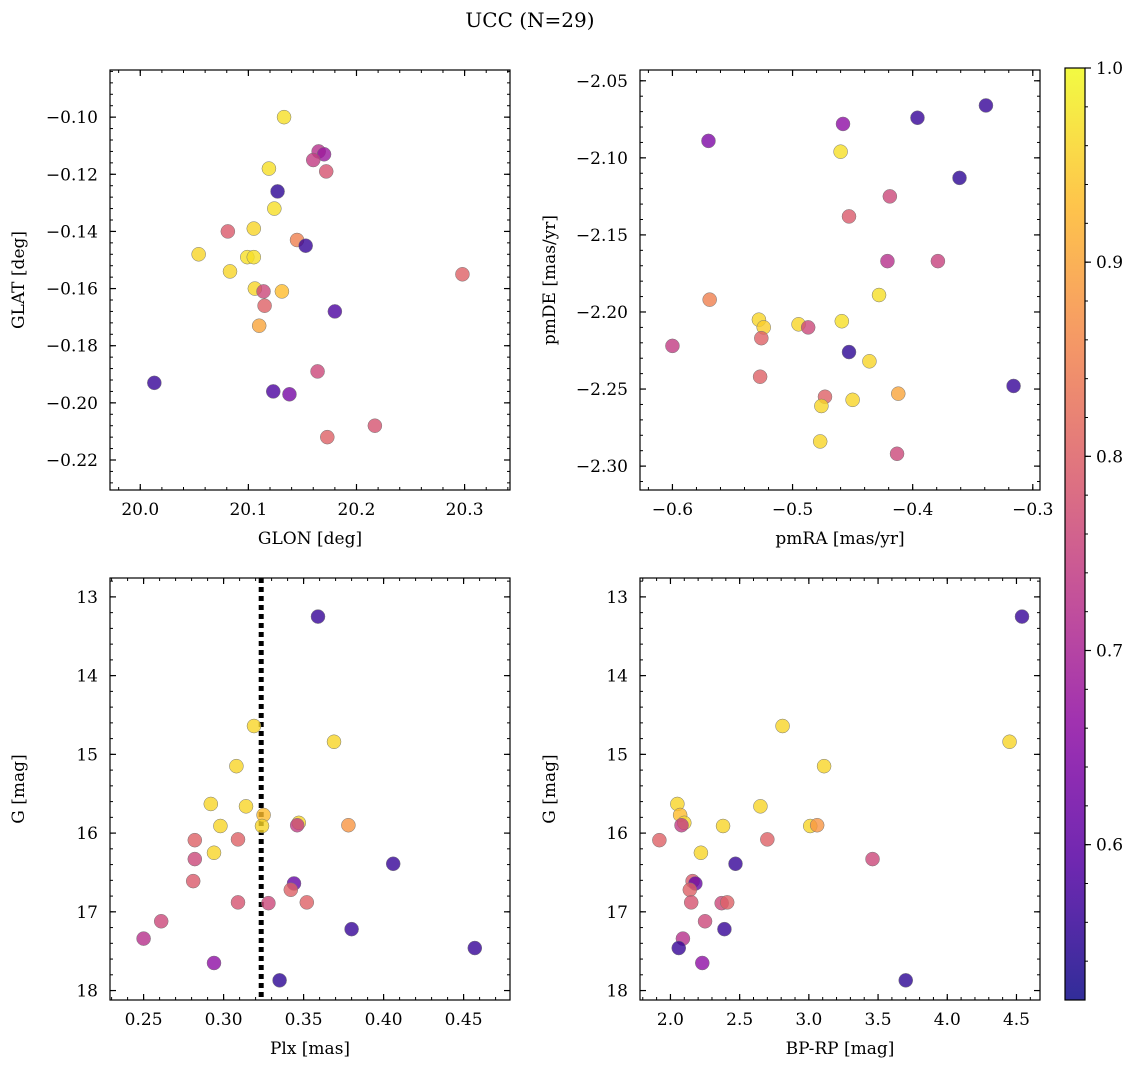  I want to click on x-tick-label: 20.2, so click(357, 510).